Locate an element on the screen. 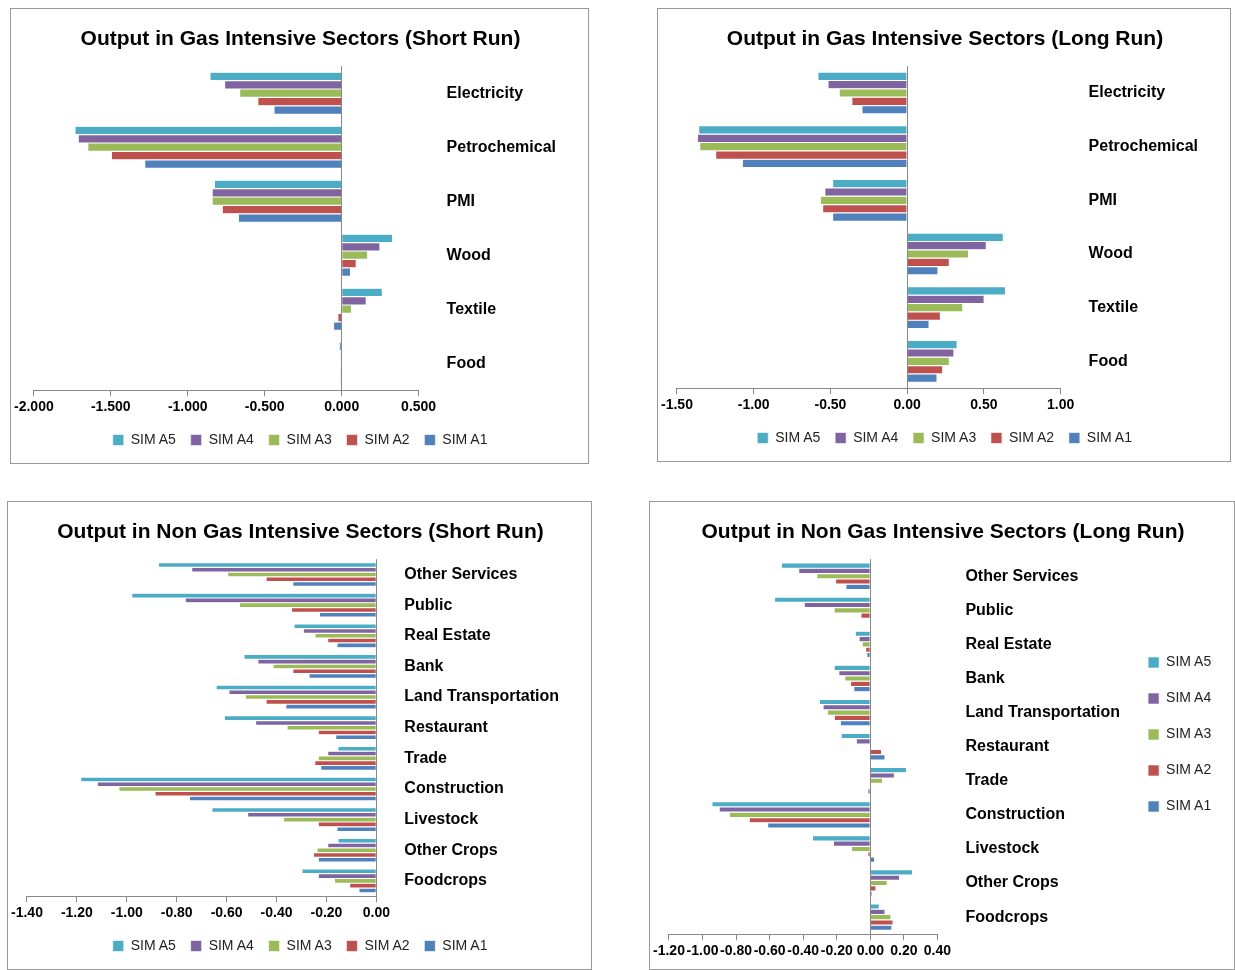  chart-title: Output in Non Gas Intensive Sectors (Short Run) is located at coordinates (300, 531).